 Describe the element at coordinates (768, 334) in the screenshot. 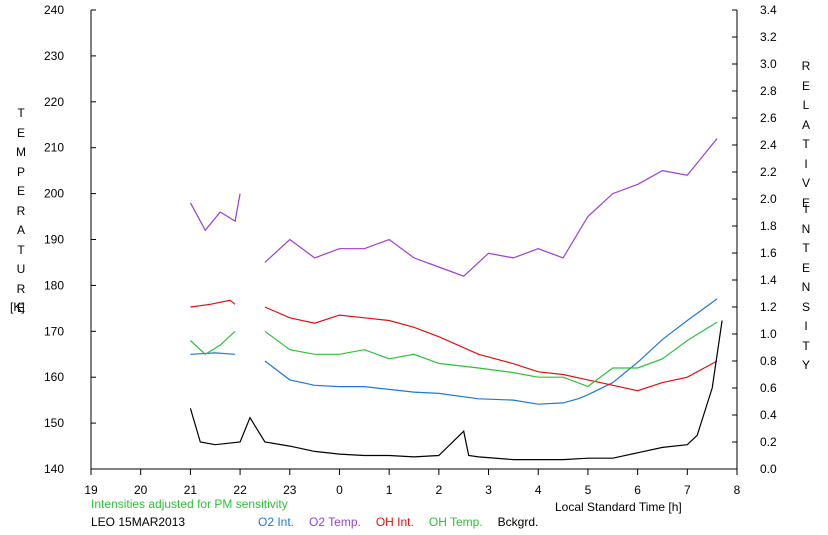

I see `right-tick-label: 1.0` at that location.